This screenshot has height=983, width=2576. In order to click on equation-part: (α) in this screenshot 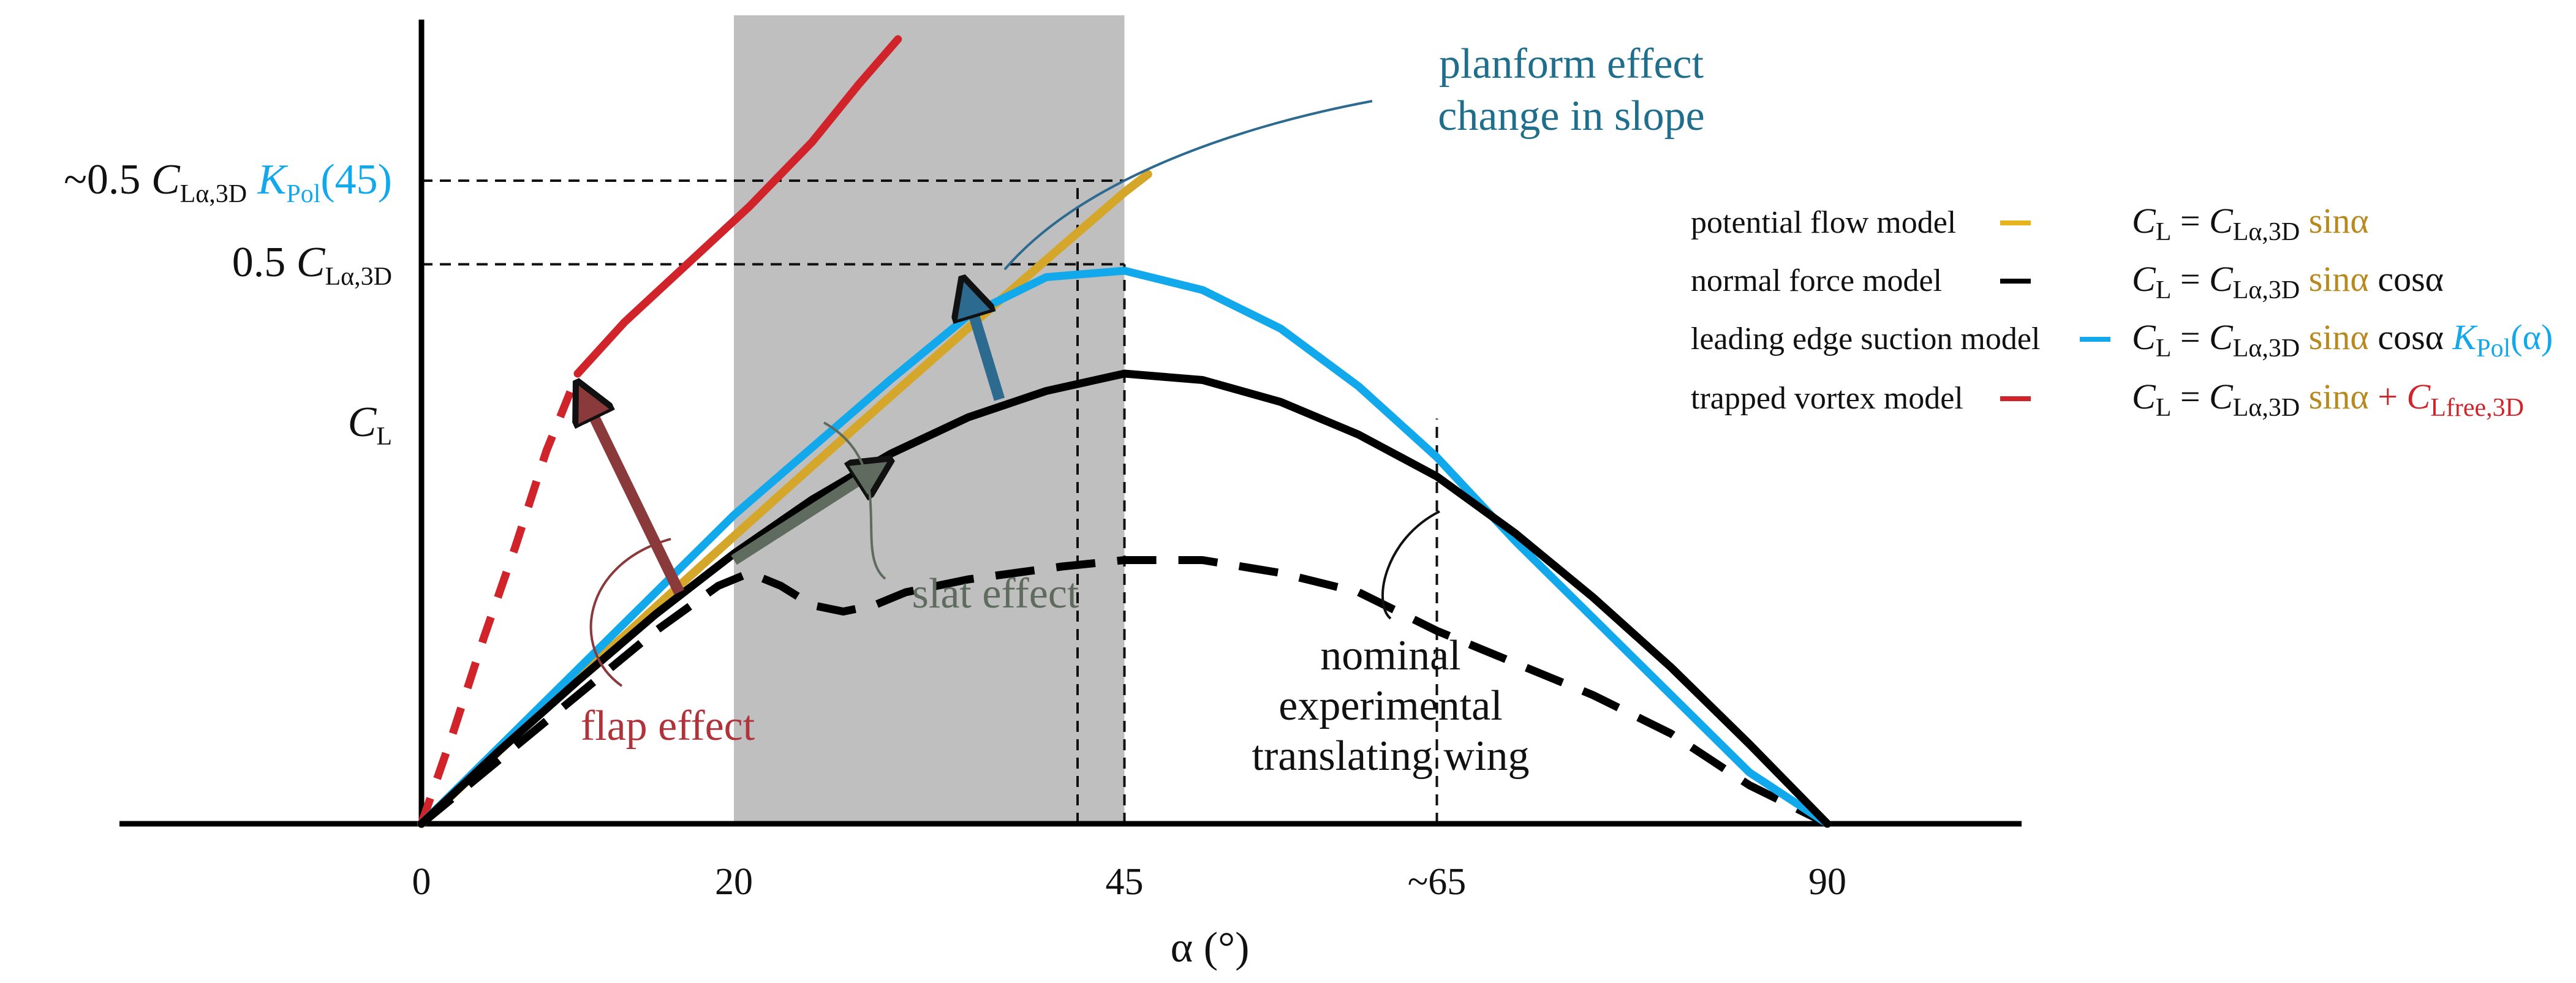, I will do `click(2531, 337)`.